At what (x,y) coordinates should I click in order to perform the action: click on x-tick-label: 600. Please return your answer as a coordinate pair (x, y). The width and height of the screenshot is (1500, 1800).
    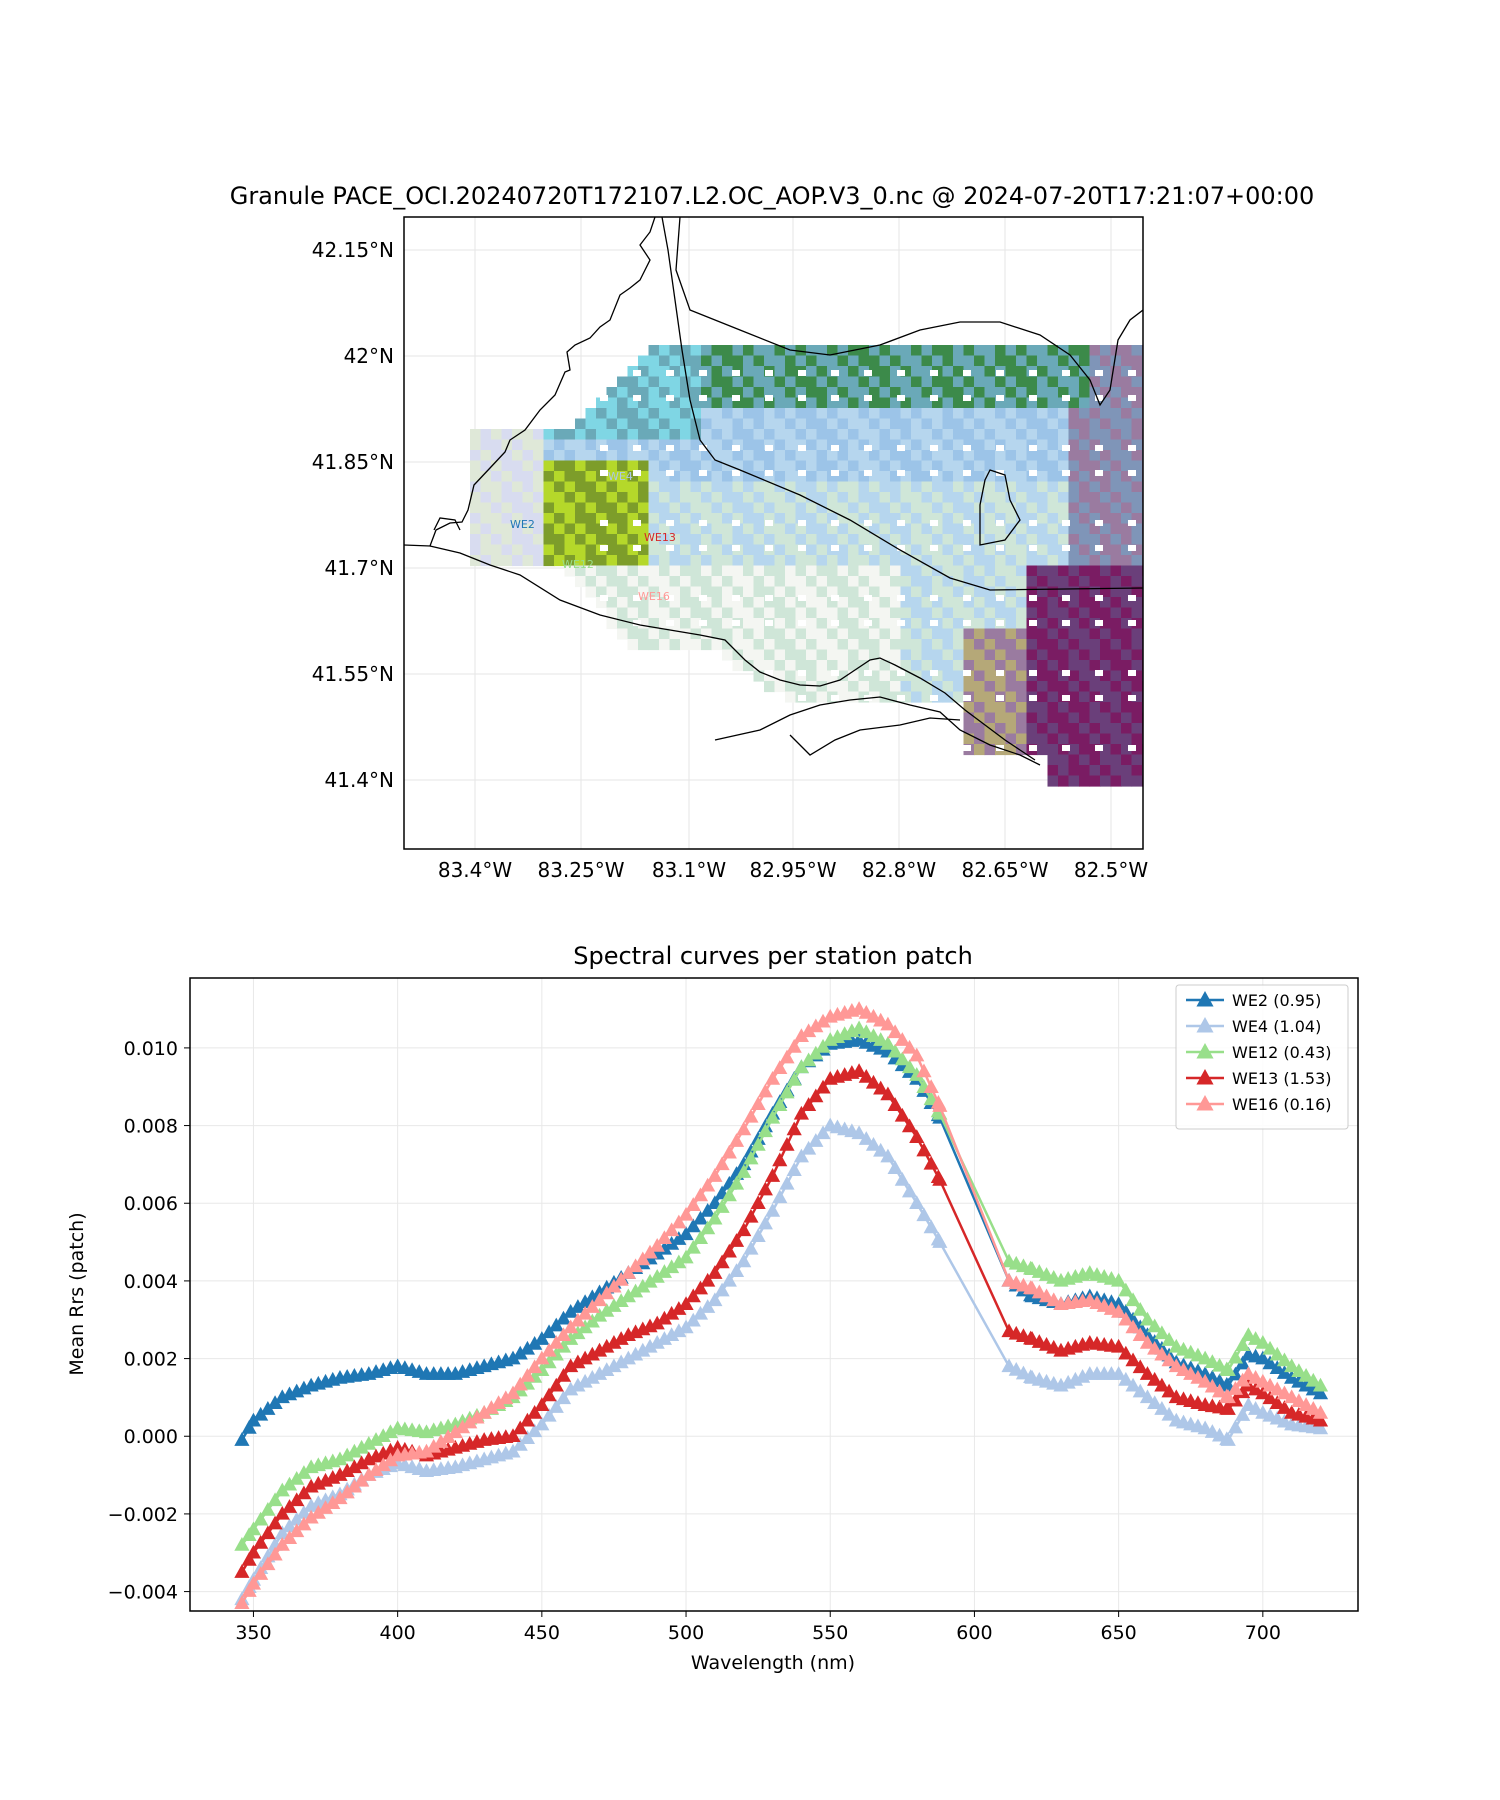
    Looking at the image, I should click on (974, 1633).